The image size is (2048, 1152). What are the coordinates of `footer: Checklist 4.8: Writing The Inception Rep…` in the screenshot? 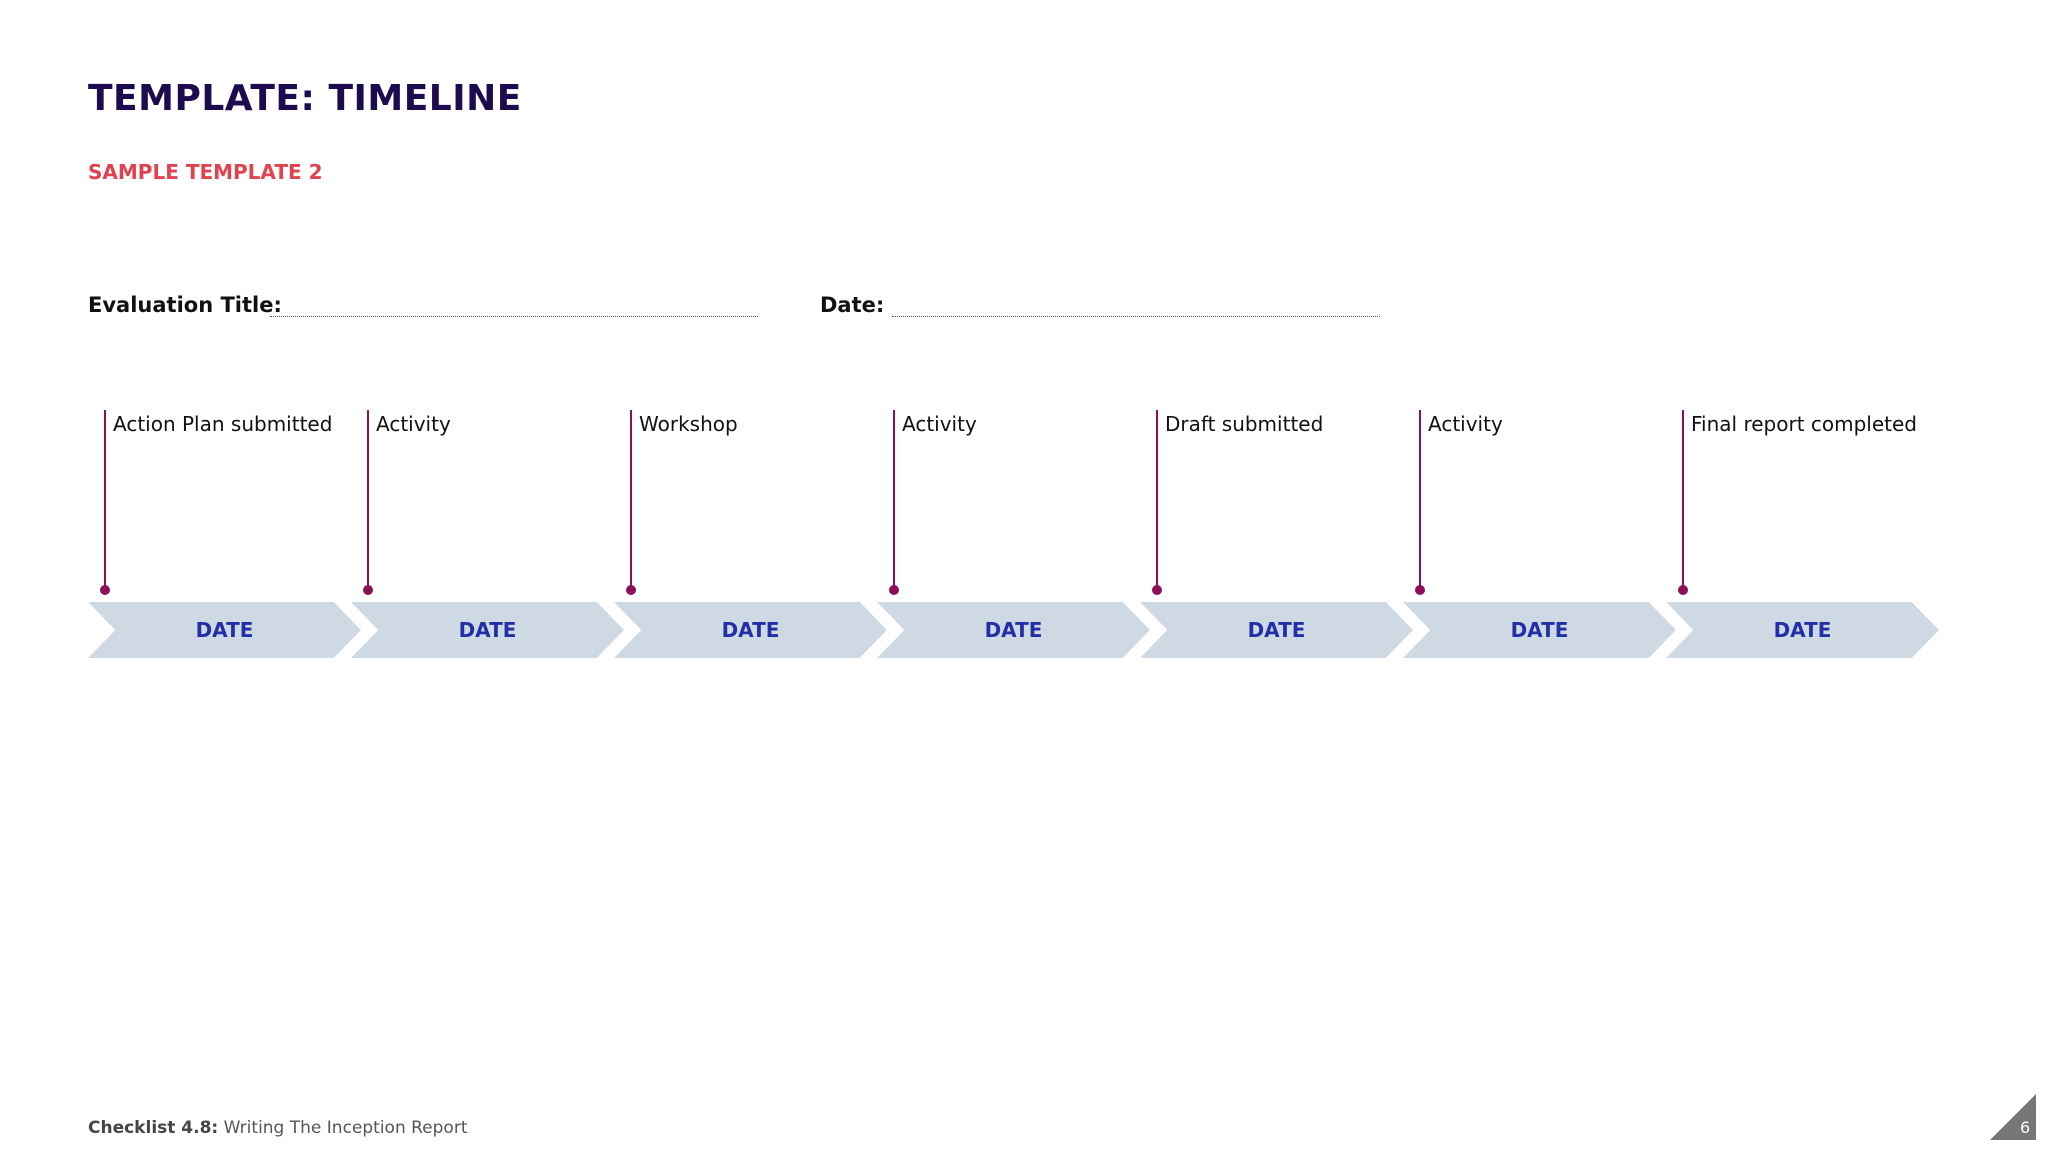 It's located at (277, 1128).